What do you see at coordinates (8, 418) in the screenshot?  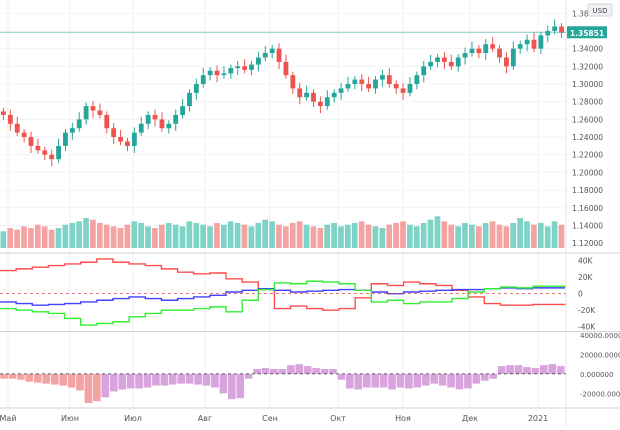 I see `x-tick-label: Май` at bounding box center [8, 418].